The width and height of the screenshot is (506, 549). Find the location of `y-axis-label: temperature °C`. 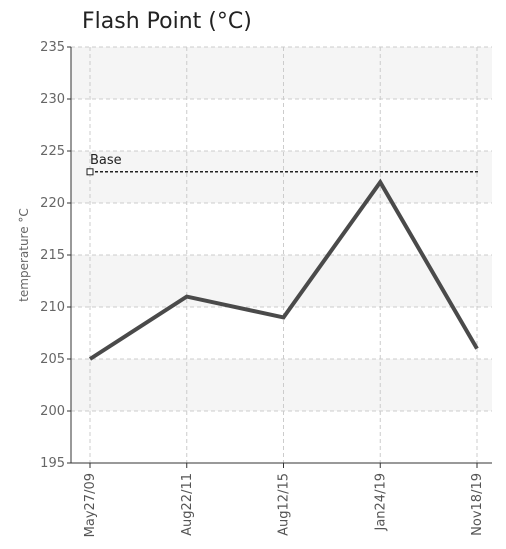

y-axis-label: temperature °C is located at coordinates (24, 255).